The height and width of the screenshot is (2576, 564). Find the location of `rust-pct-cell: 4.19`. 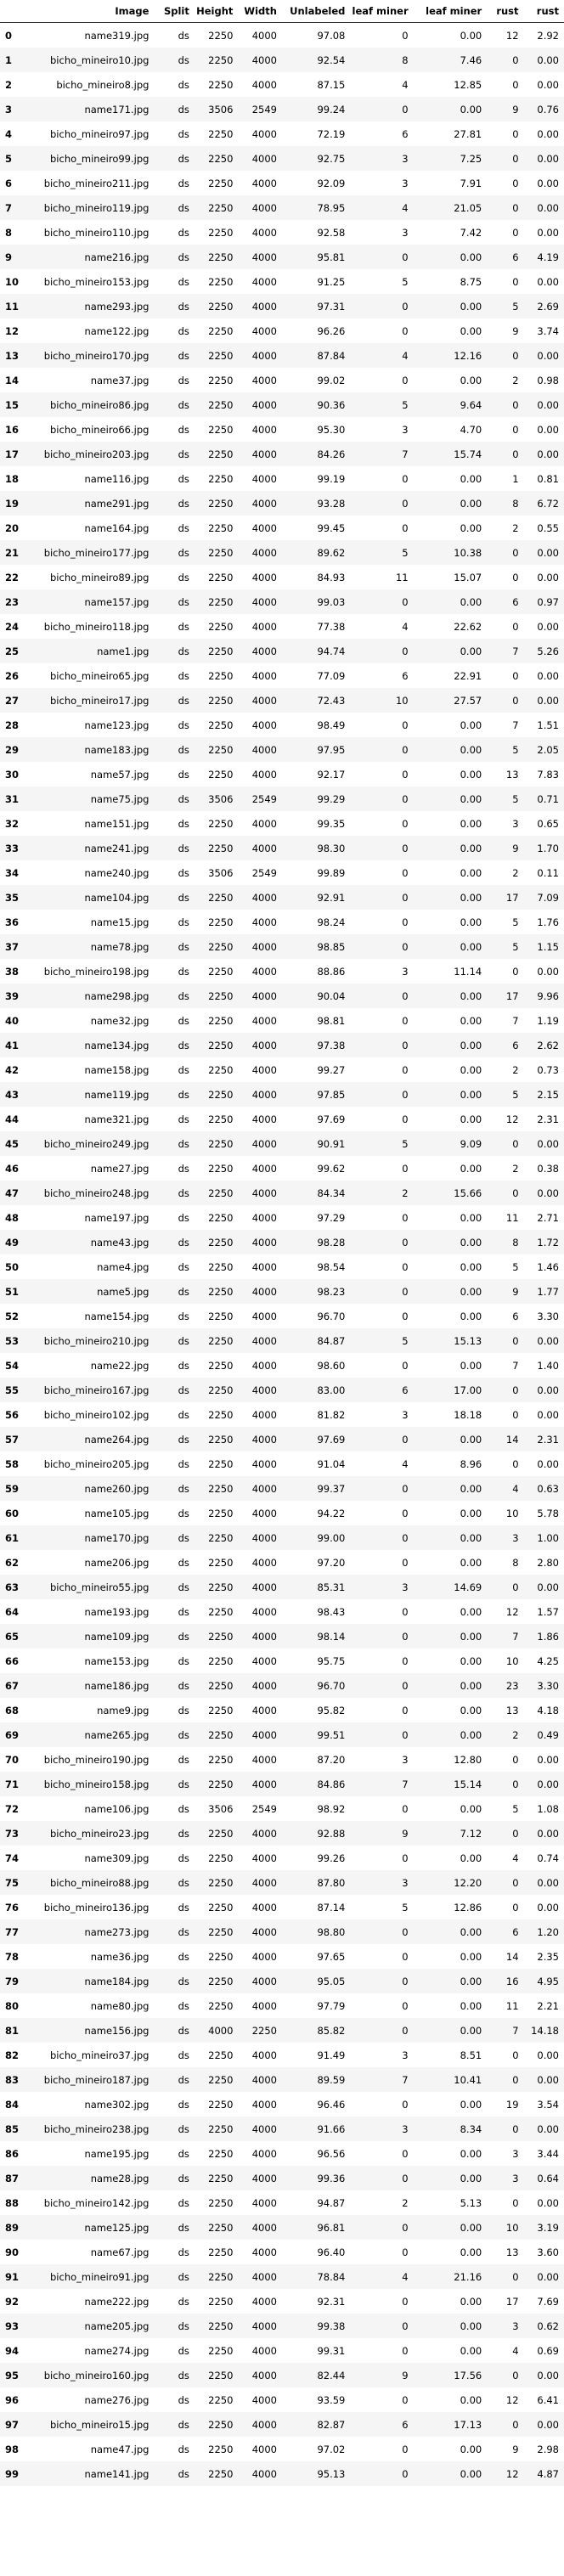

rust-pct-cell: 4.19 is located at coordinates (543, 257).